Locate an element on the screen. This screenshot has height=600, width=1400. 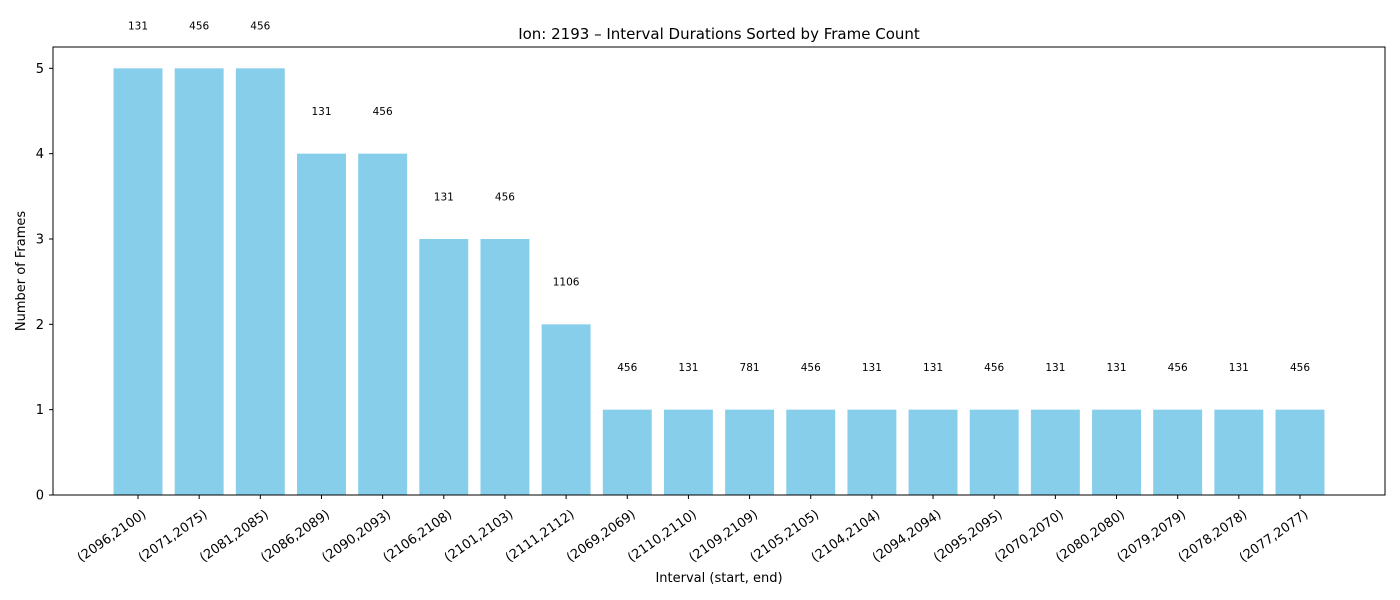
y-axis-label: Number of Frames is located at coordinates (21, 271).